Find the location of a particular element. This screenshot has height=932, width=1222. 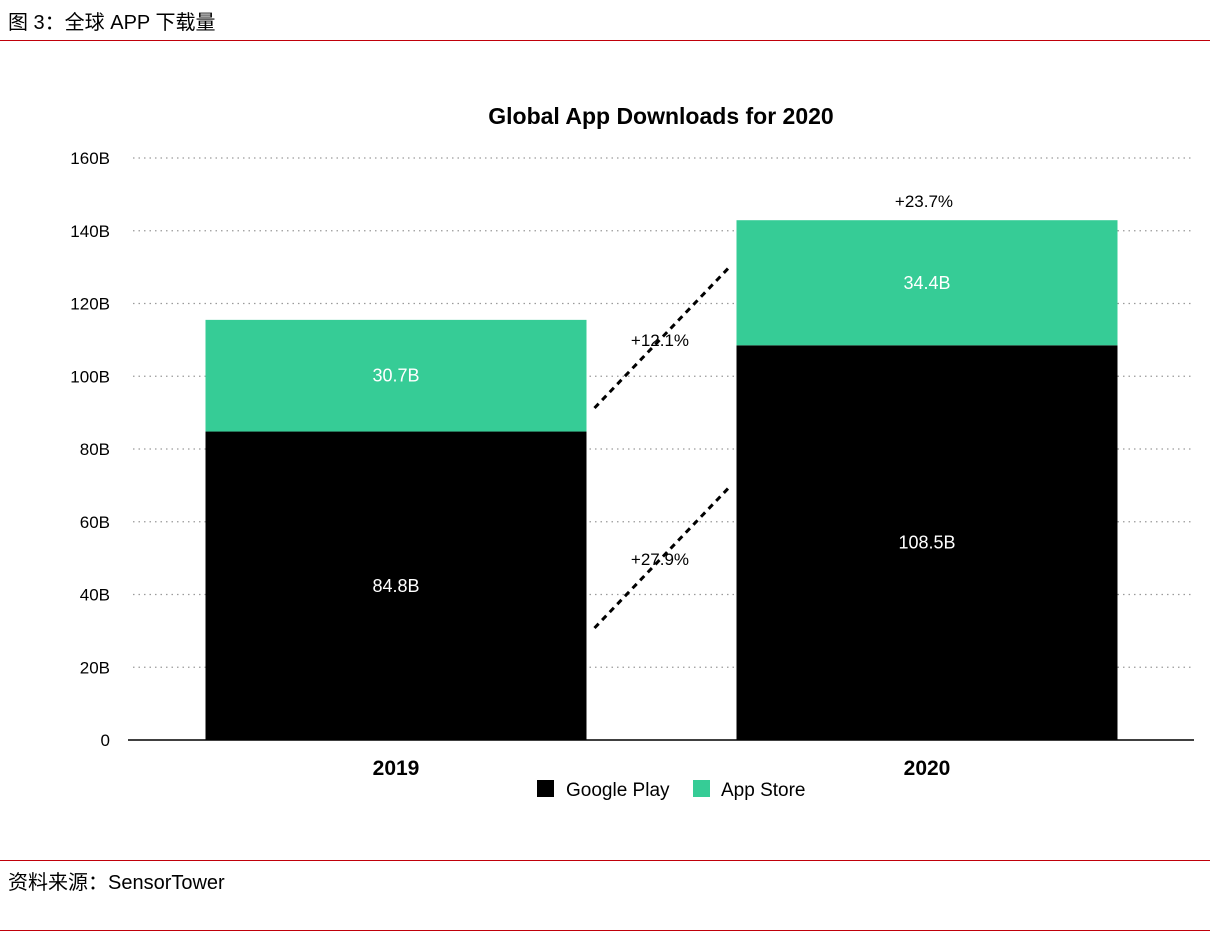

growth-connectors is located at coordinates (661, 448).